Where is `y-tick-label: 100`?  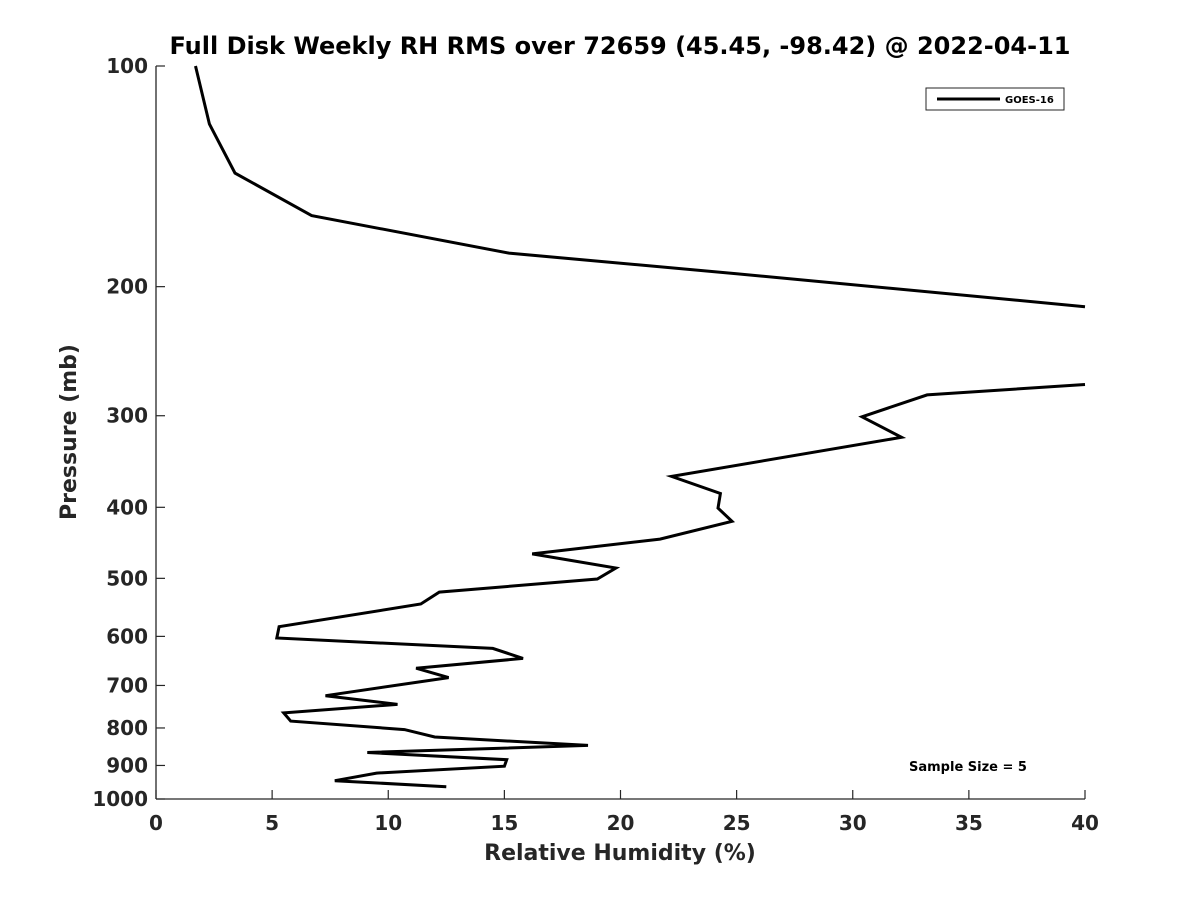 y-tick-label: 100 is located at coordinates (127, 66).